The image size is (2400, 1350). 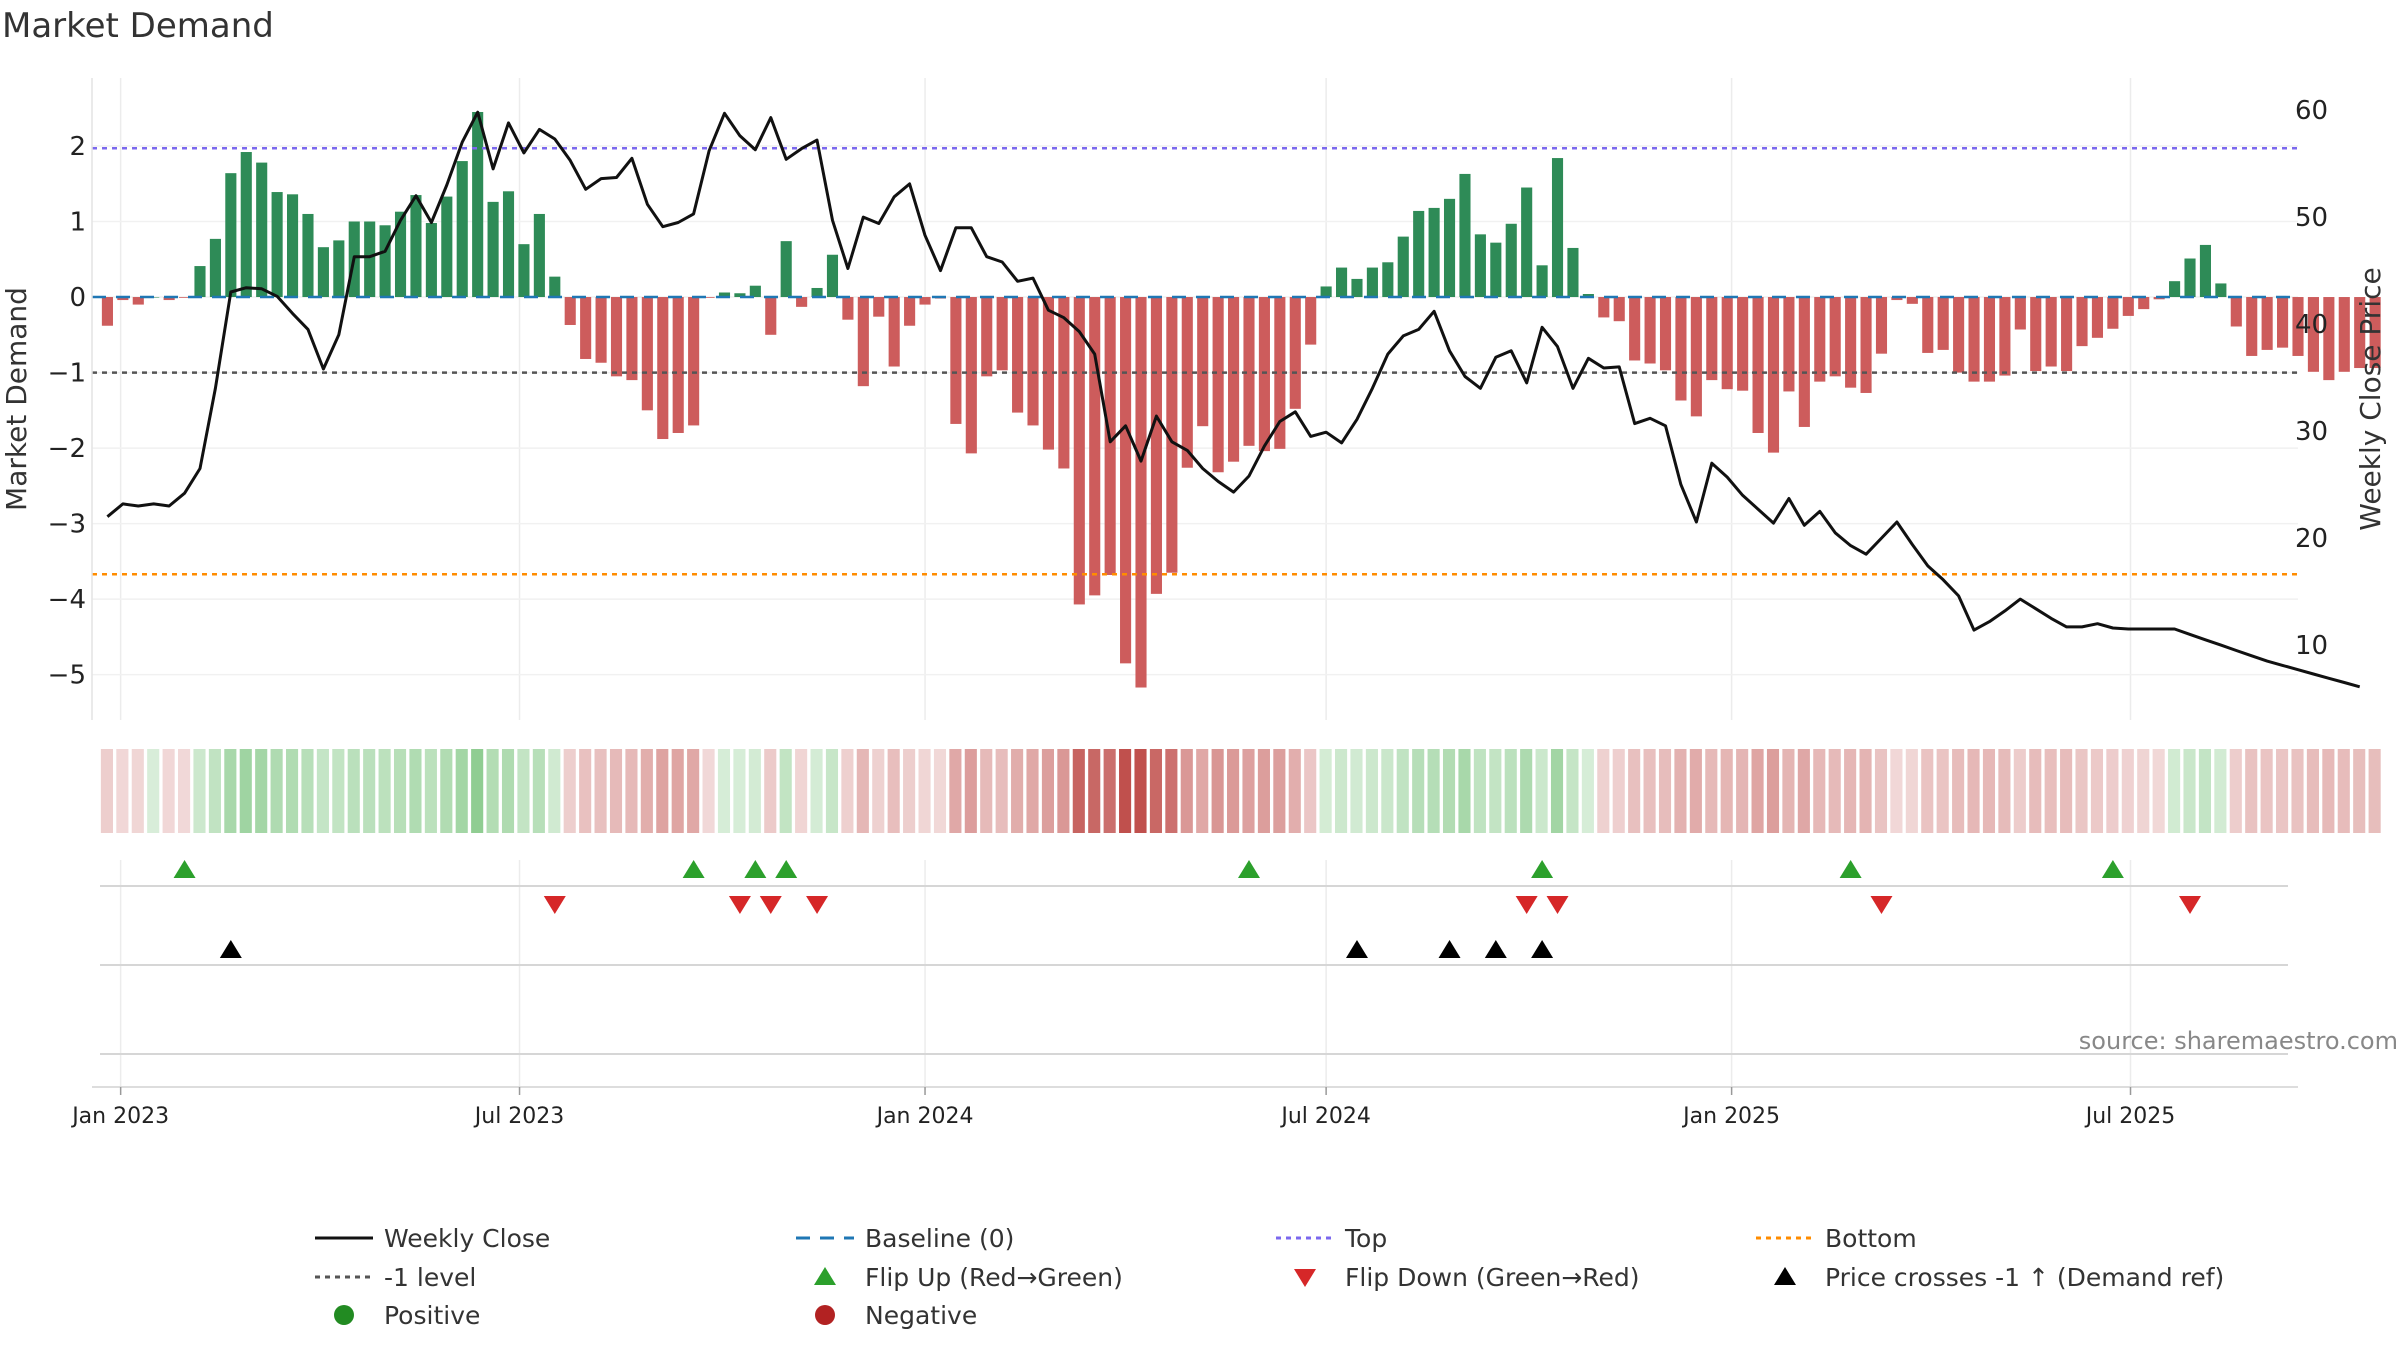 I want to click on flip-up-marker, so click(x=184, y=869).